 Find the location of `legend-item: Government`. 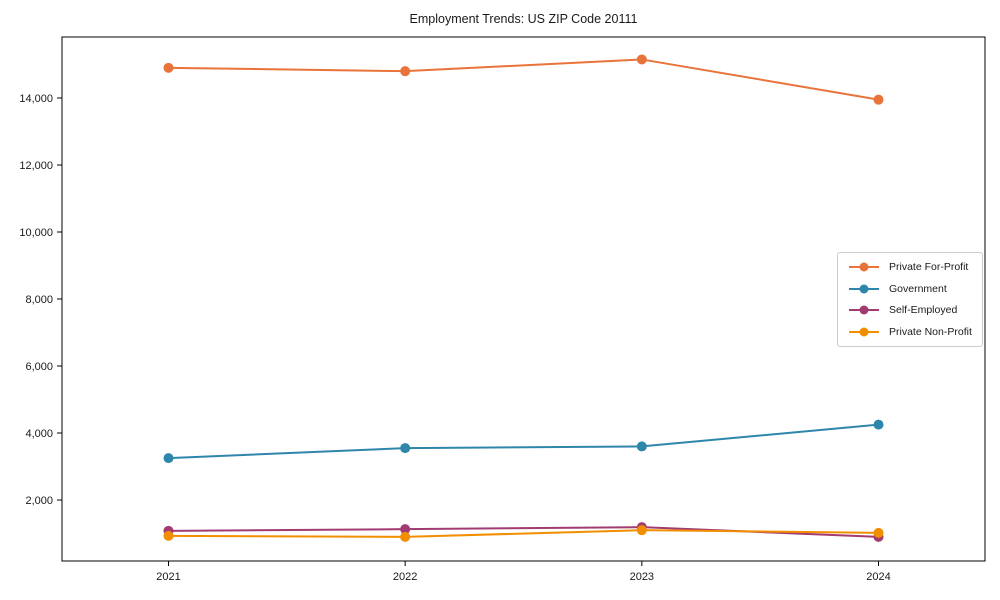

legend-item: Government is located at coordinates (910, 289).